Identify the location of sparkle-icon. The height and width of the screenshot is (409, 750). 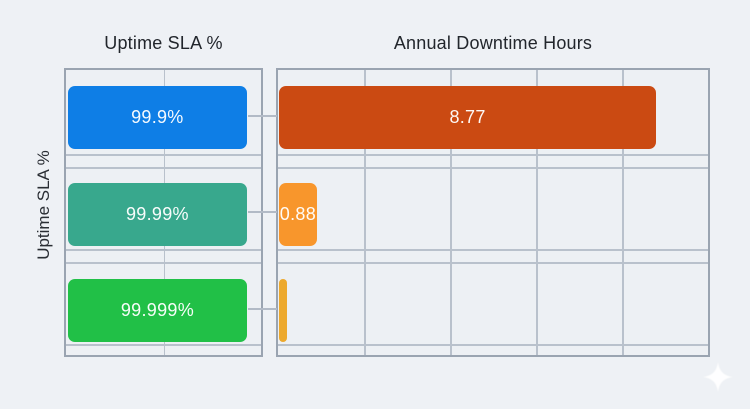
(718, 377).